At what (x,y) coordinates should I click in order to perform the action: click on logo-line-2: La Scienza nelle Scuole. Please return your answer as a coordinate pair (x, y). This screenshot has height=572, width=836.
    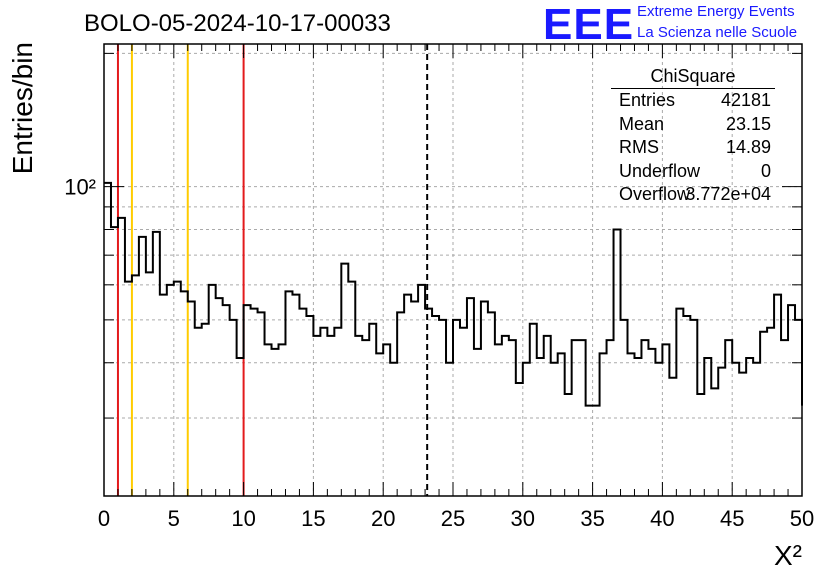
    Looking at the image, I should click on (717, 32).